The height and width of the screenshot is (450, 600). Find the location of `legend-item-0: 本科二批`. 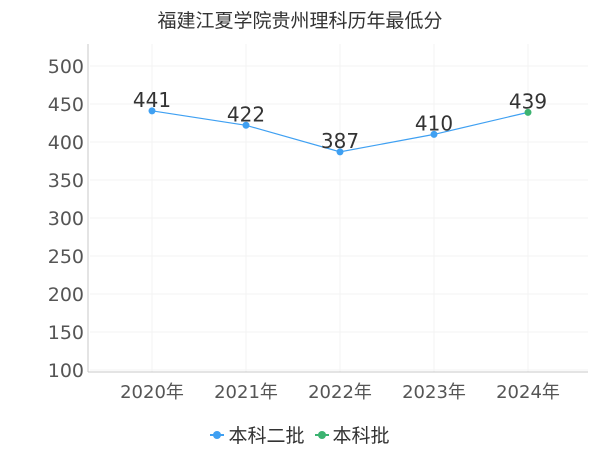

legend-item-0: 本科二批 is located at coordinates (257, 434).